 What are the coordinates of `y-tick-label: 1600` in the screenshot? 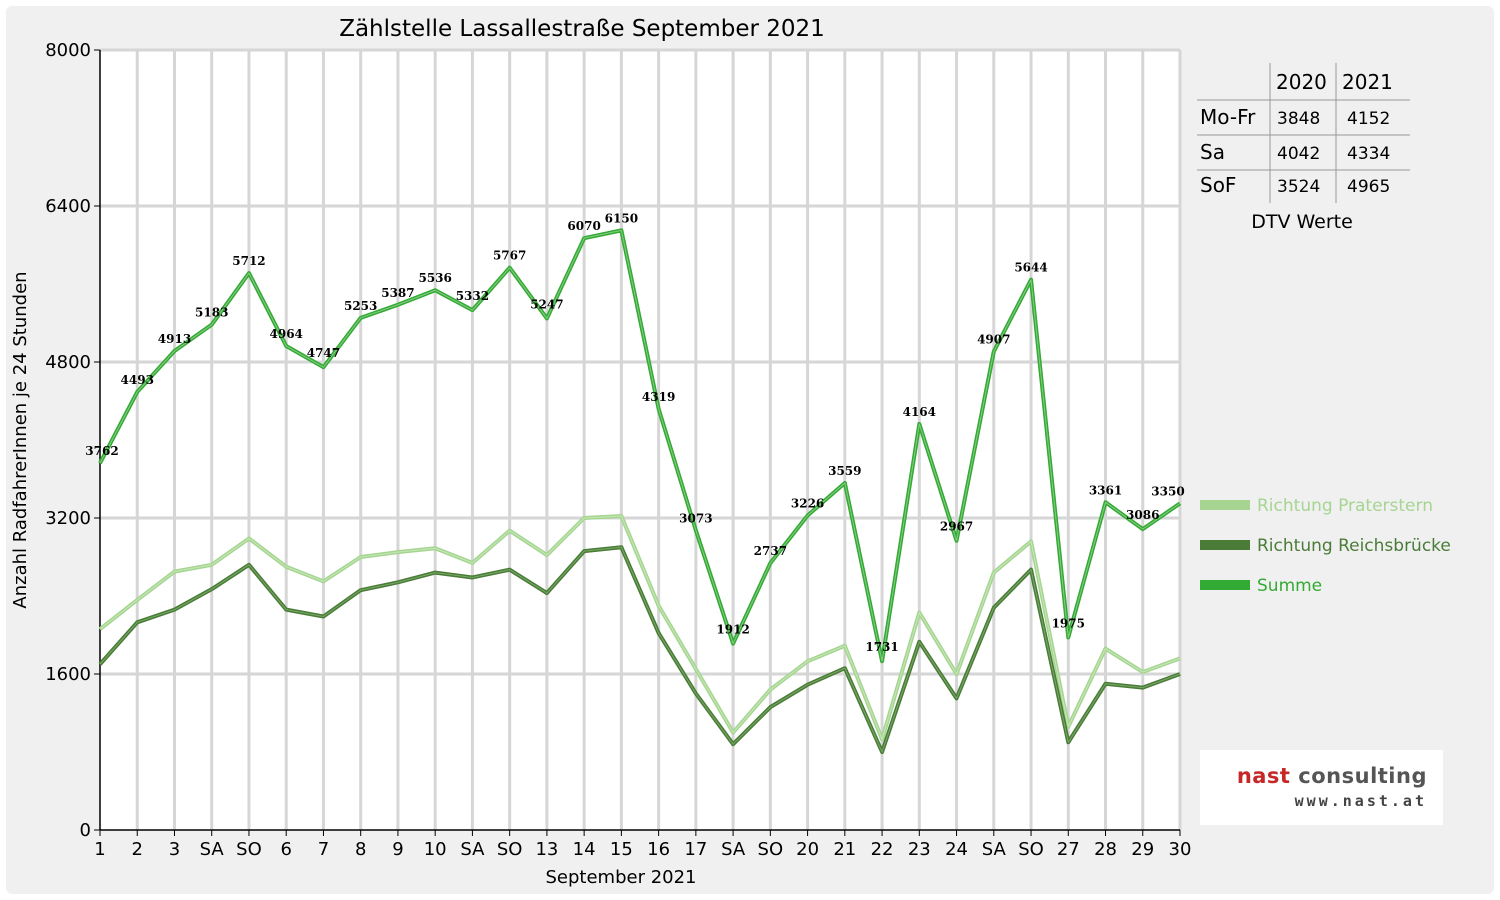 It's located at (68, 674).